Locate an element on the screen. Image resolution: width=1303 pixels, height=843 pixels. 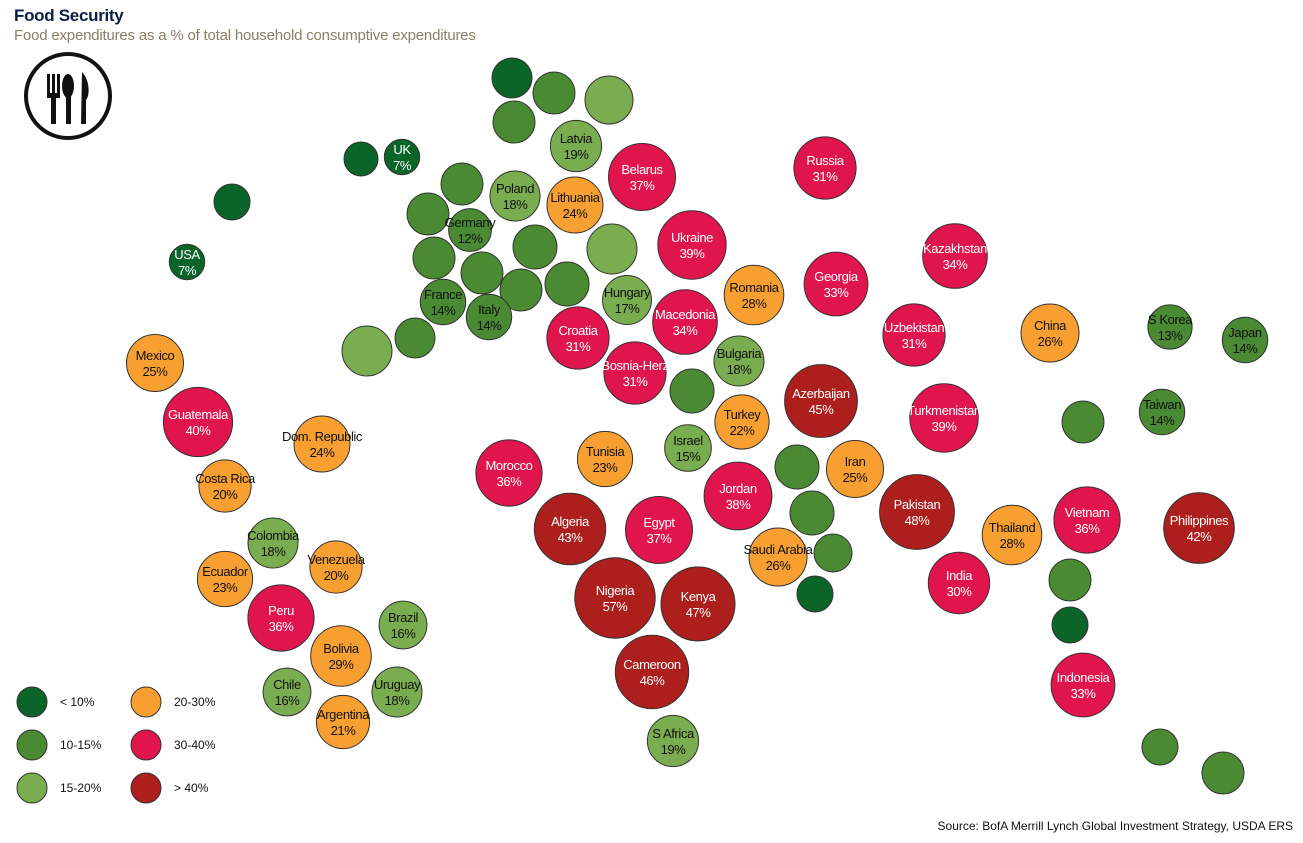
bubble-country-label: Kenya is located at coordinates (699, 596).